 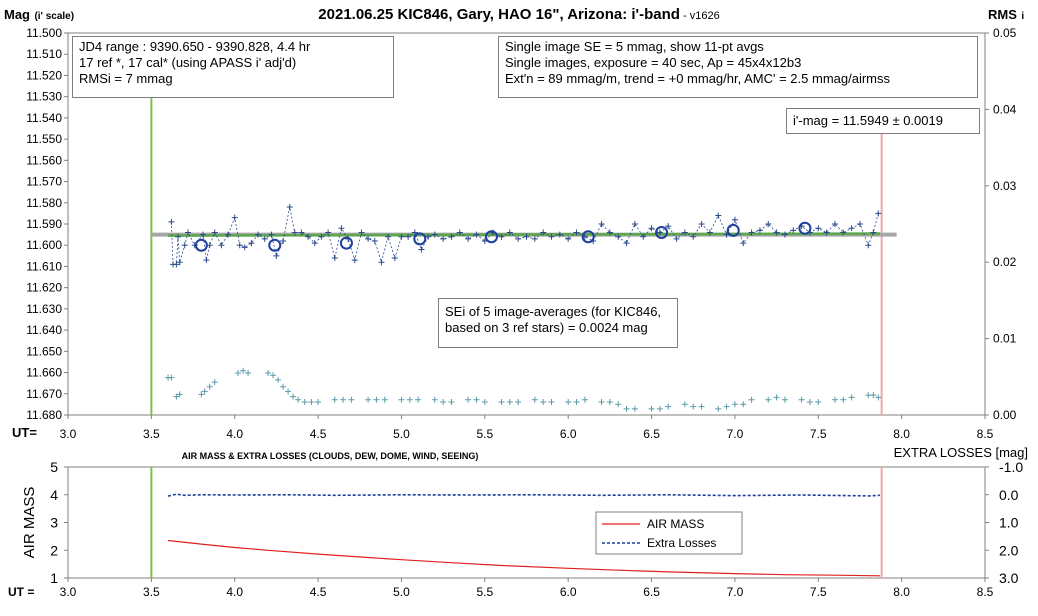 What do you see at coordinates (54, 495) in the screenshot?
I see `bottom-y-tick-label: 4` at bounding box center [54, 495].